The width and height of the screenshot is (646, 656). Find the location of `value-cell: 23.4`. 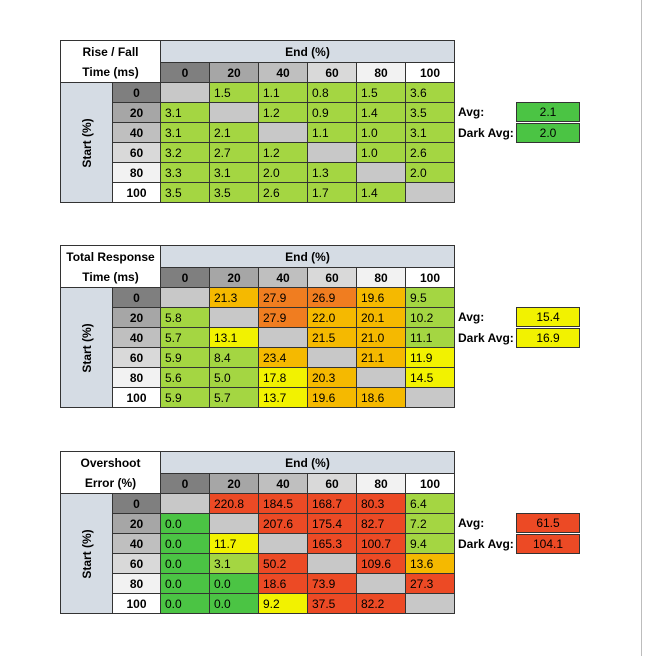

value-cell: 23.4 is located at coordinates (283, 357).